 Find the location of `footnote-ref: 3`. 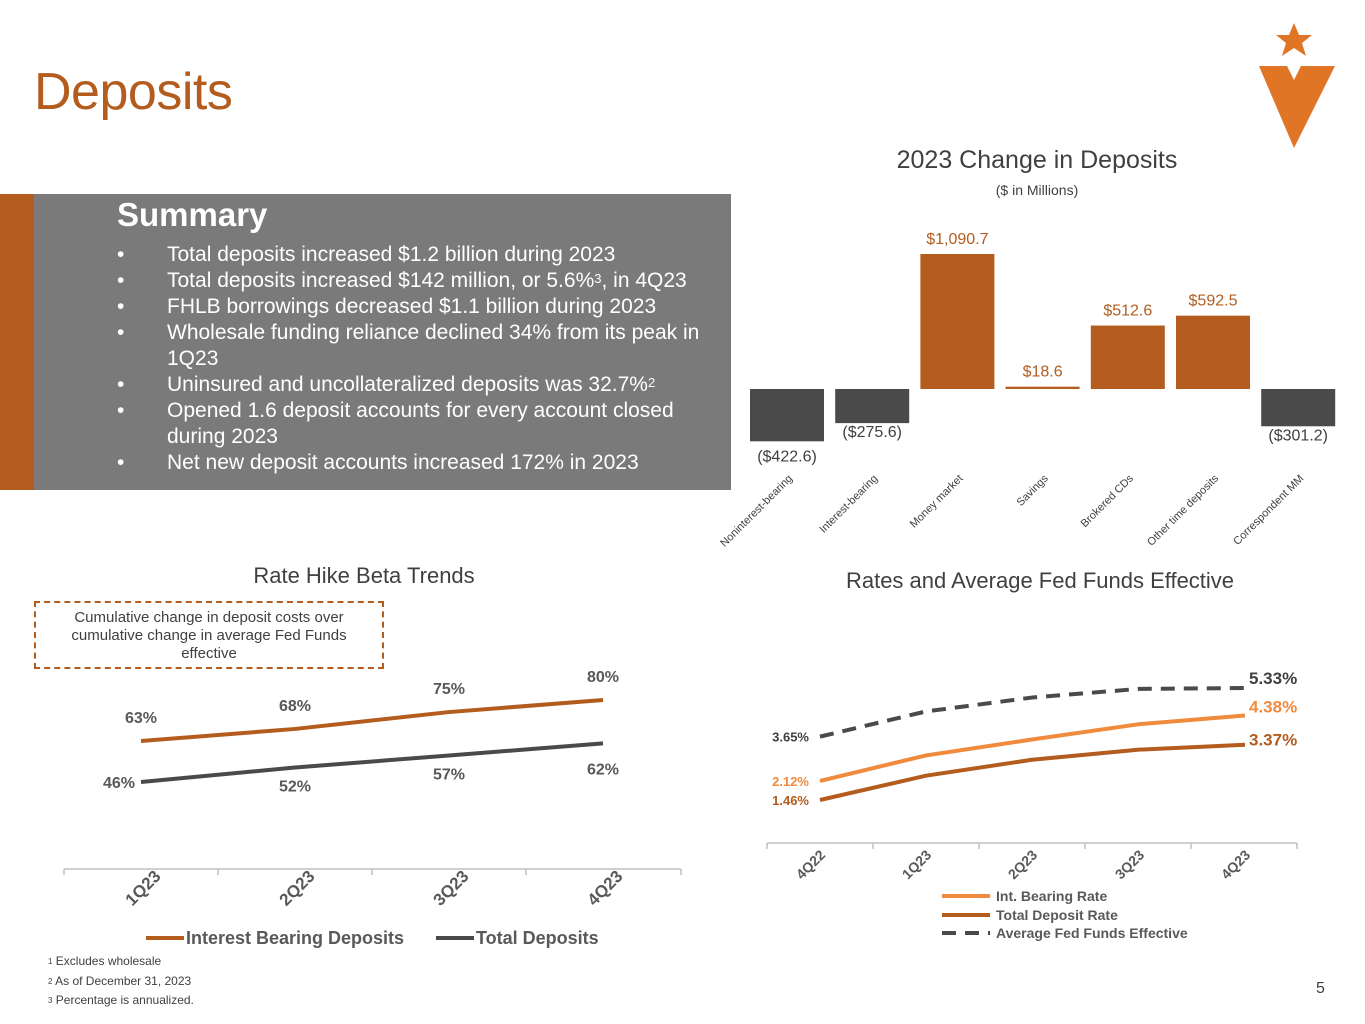

footnote-ref: 3 is located at coordinates (598, 278).